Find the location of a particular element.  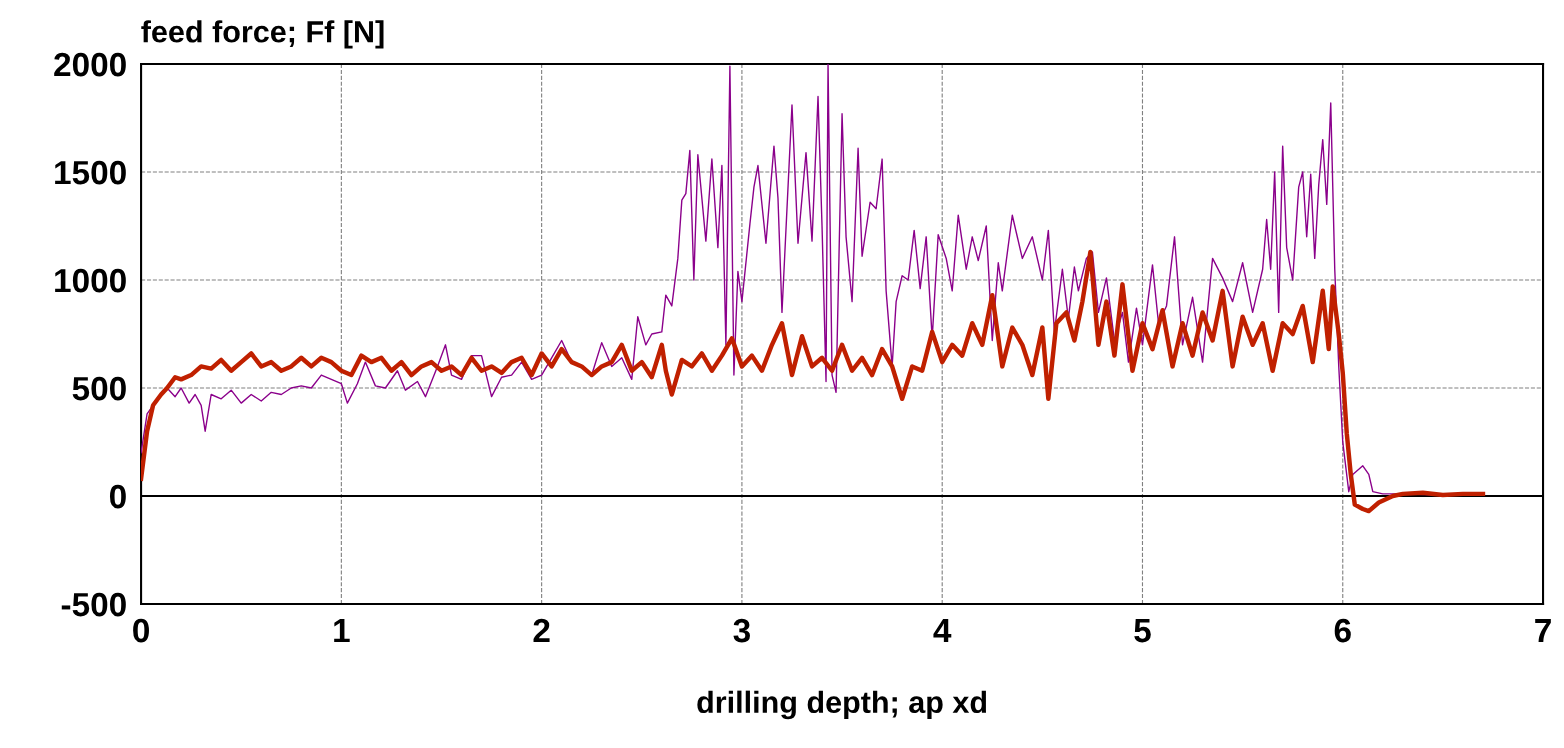

y-tick-label: 1500 is located at coordinates (90, 172).